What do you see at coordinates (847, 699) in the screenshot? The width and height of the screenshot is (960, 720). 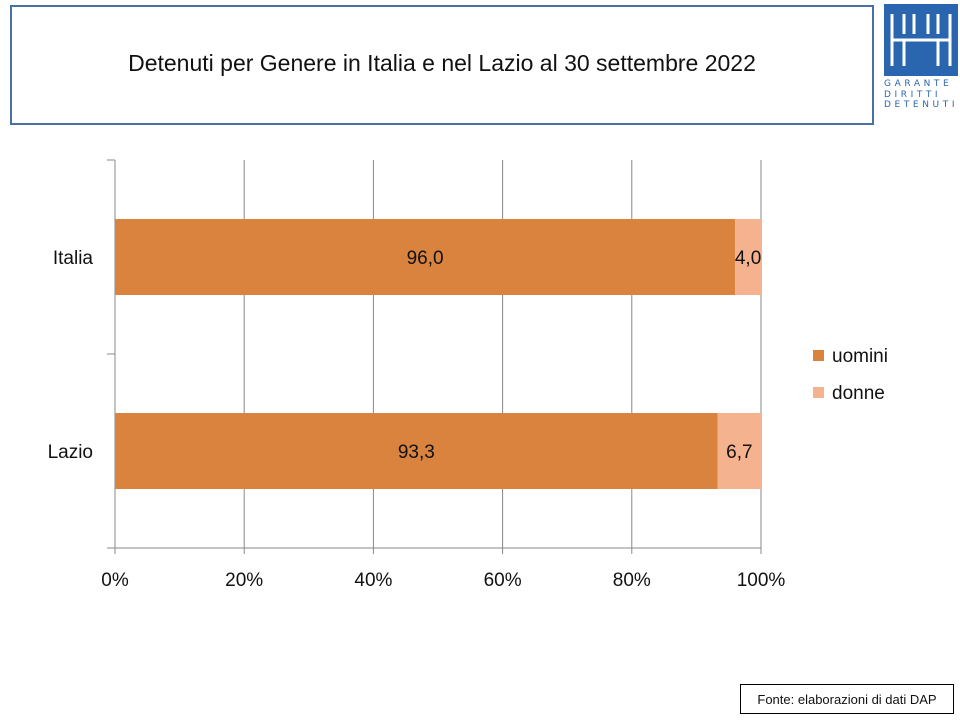 I see `source-note: Fonte: elaborazioni di dati DAP` at bounding box center [847, 699].